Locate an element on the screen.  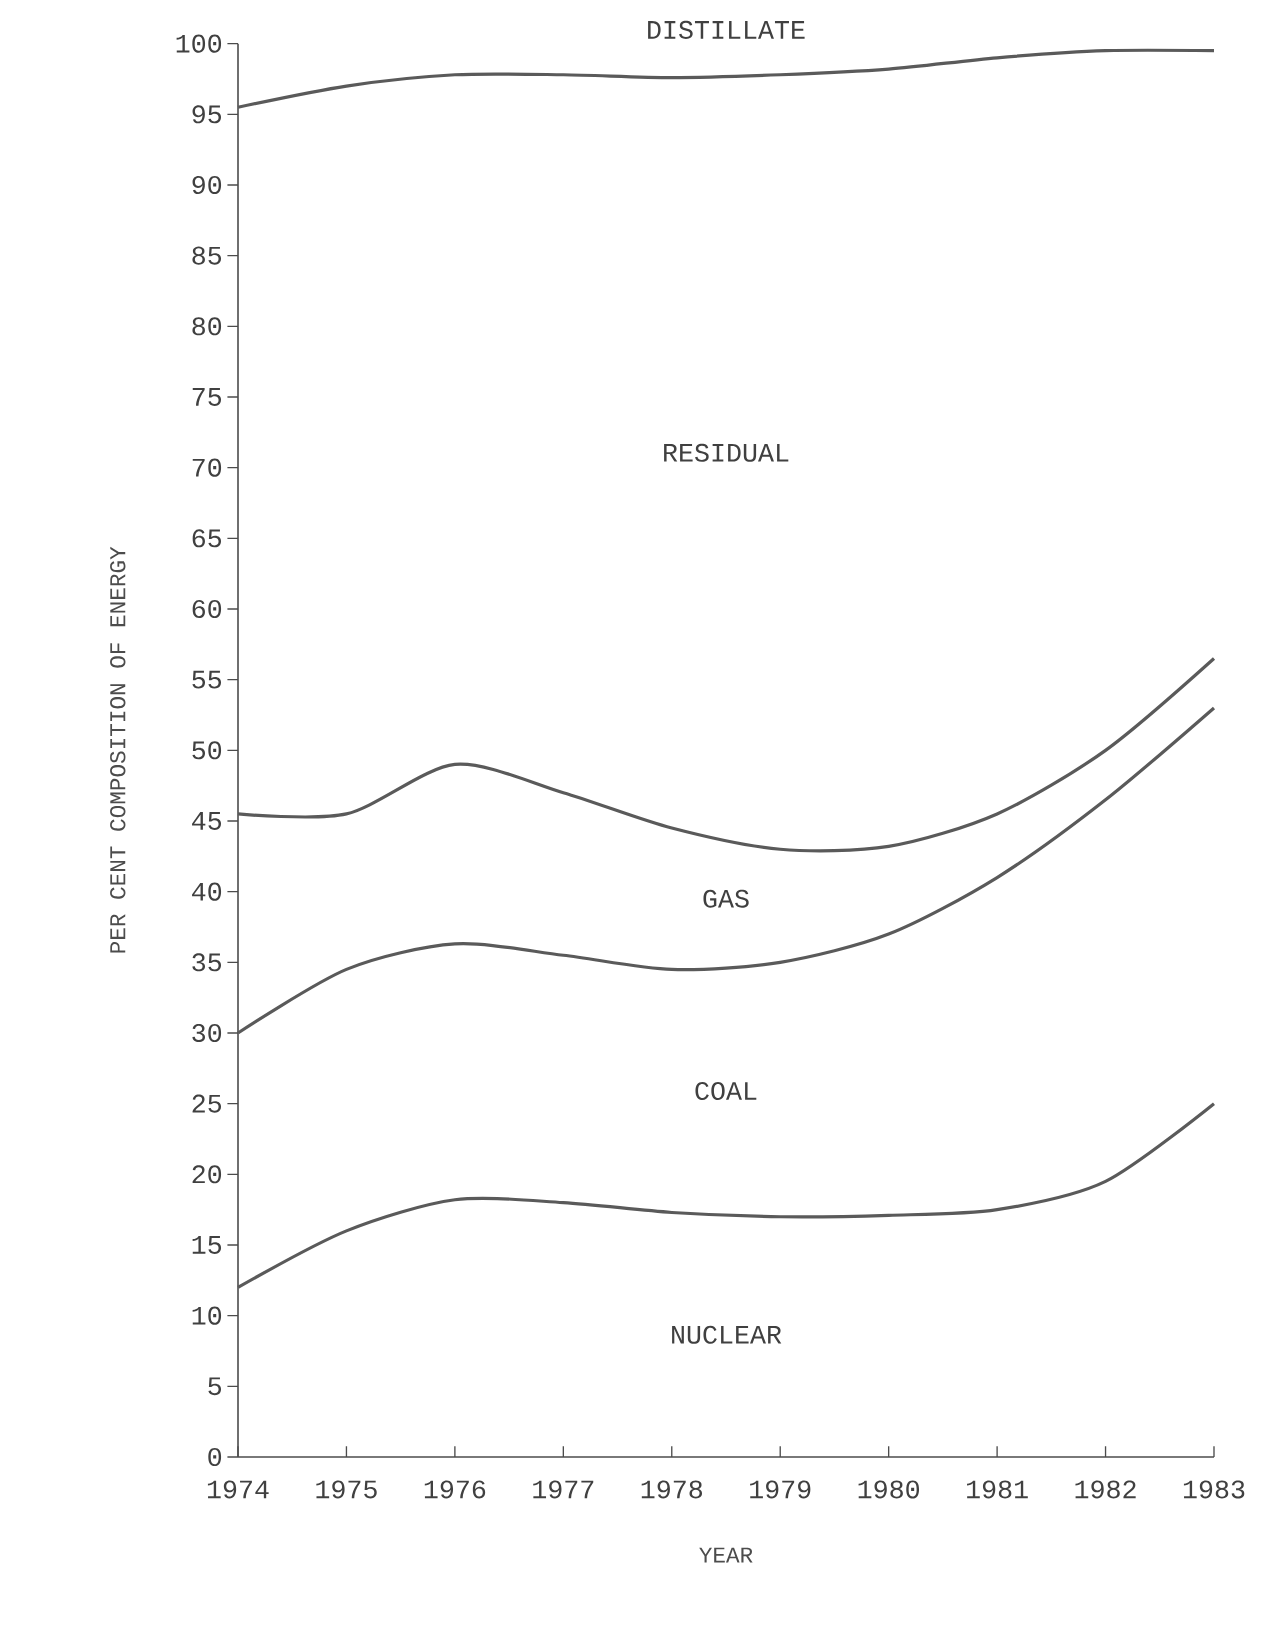
y-tick-label: 5 is located at coordinates (215, 1386).